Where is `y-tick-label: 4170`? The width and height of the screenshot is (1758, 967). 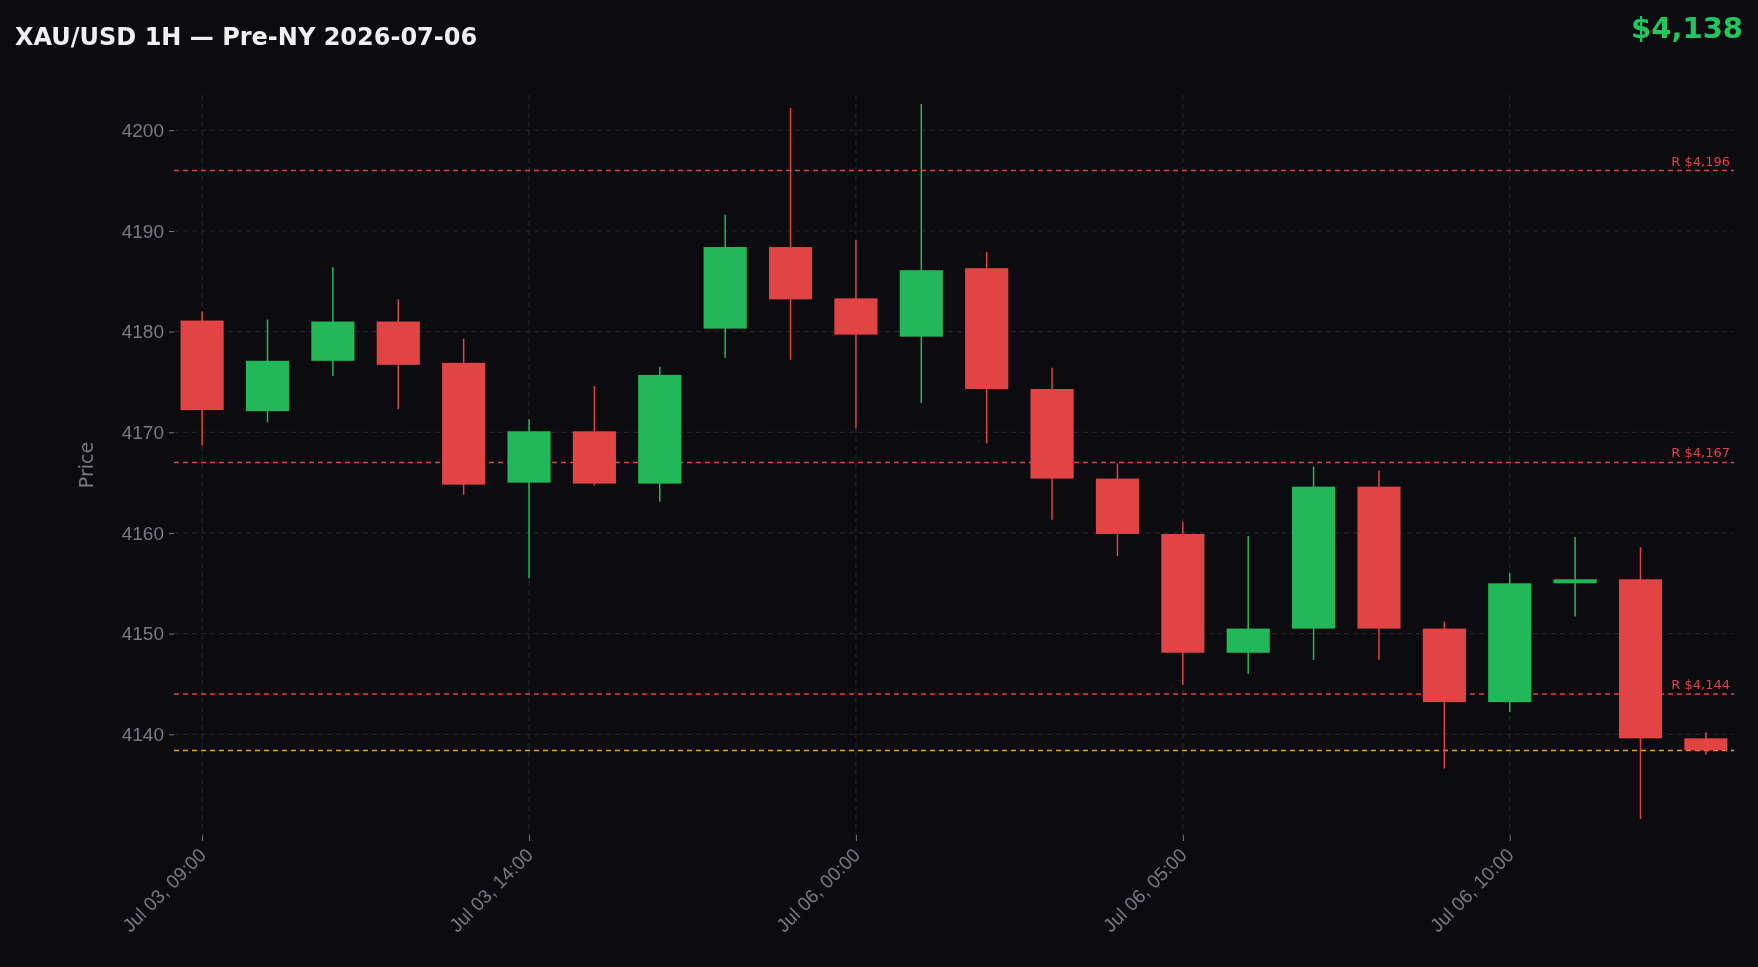 y-tick-label: 4170 is located at coordinates (142, 432).